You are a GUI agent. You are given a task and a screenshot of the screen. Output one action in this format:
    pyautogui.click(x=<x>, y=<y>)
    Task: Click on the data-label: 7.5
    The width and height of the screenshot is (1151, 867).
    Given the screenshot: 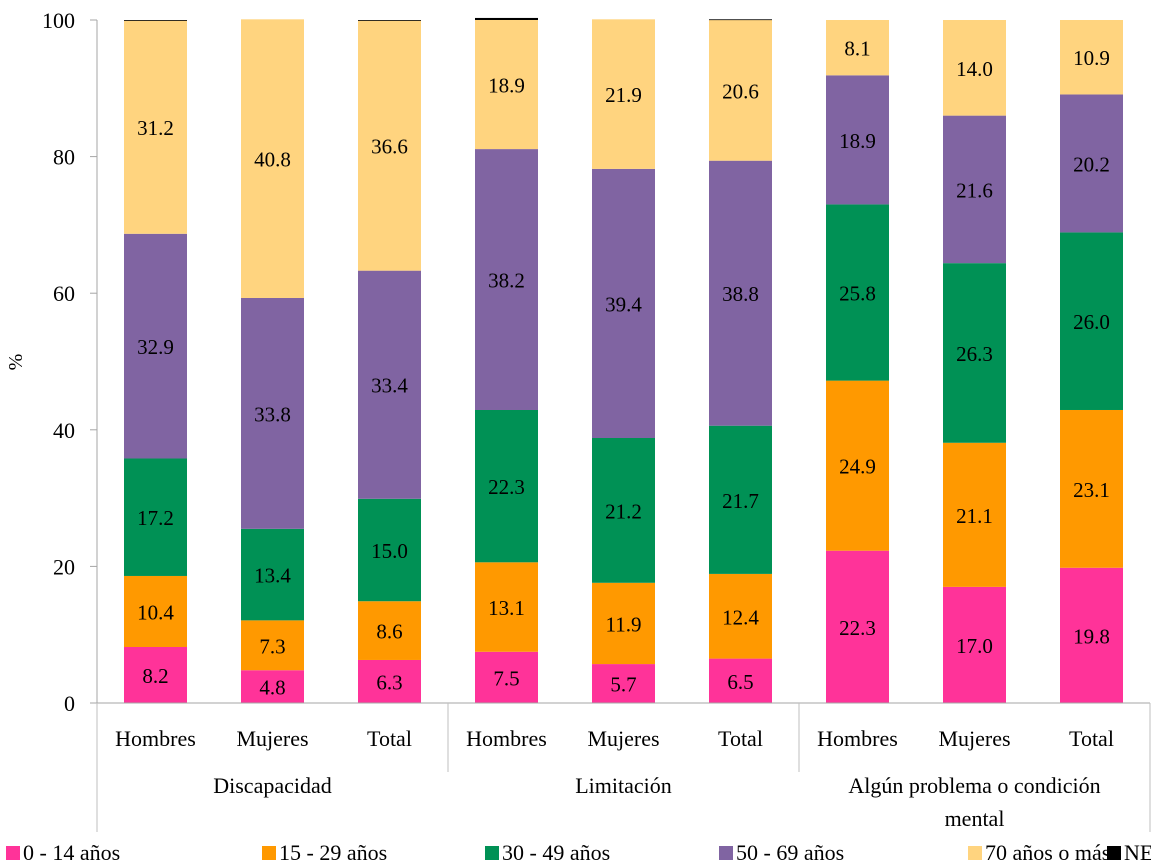 What is the action you would take?
    pyautogui.click(x=506, y=678)
    